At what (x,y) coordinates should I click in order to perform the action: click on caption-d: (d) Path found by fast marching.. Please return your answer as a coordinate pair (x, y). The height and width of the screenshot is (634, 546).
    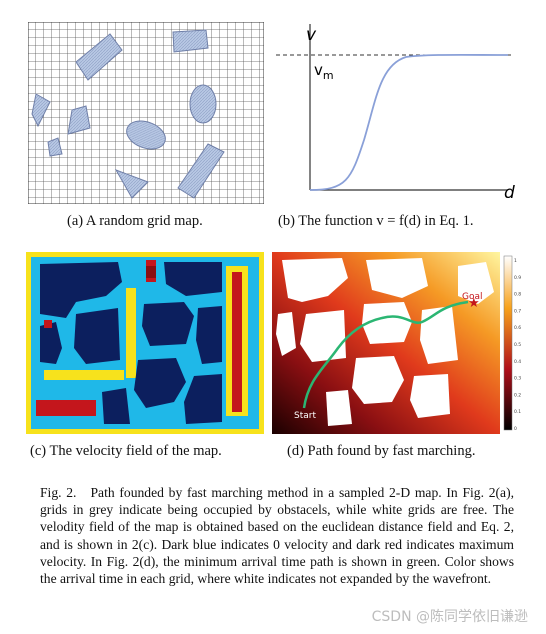
    Looking at the image, I should click on (381, 451).